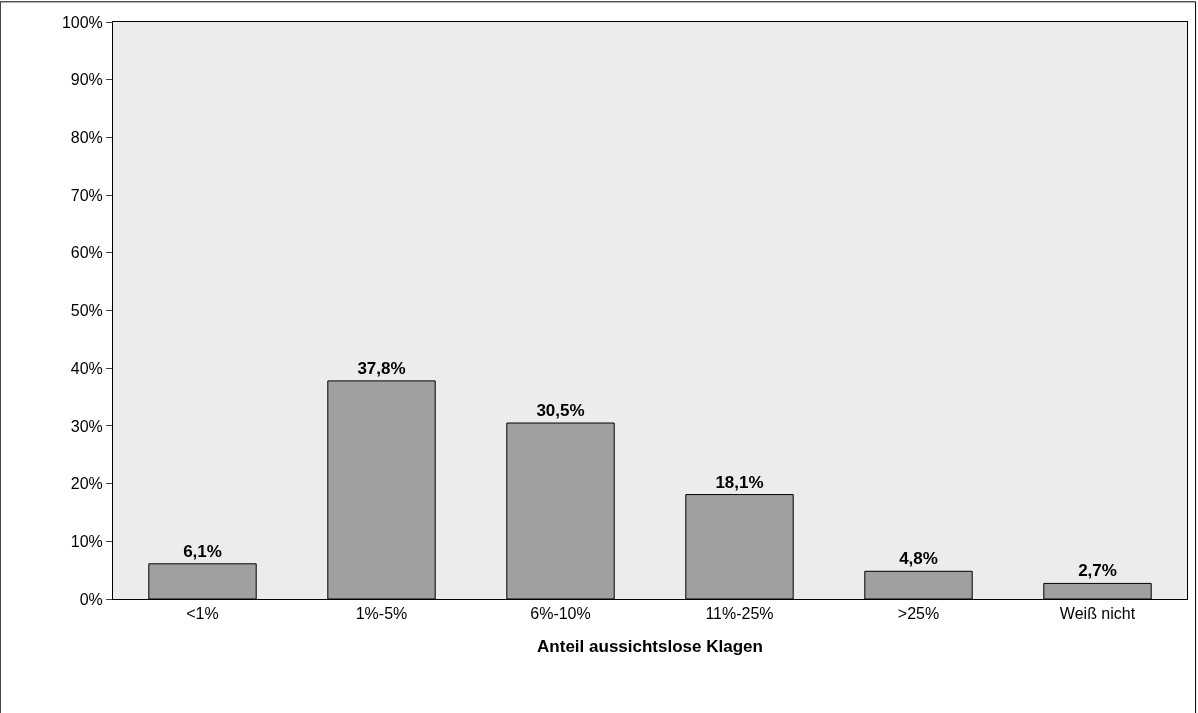 Image resolution: width=1198 pixels, height=713 pixels. Describe the element at coordinates (86, 311) in the screenshot. I see `y-tick-label: 50%` at that location.